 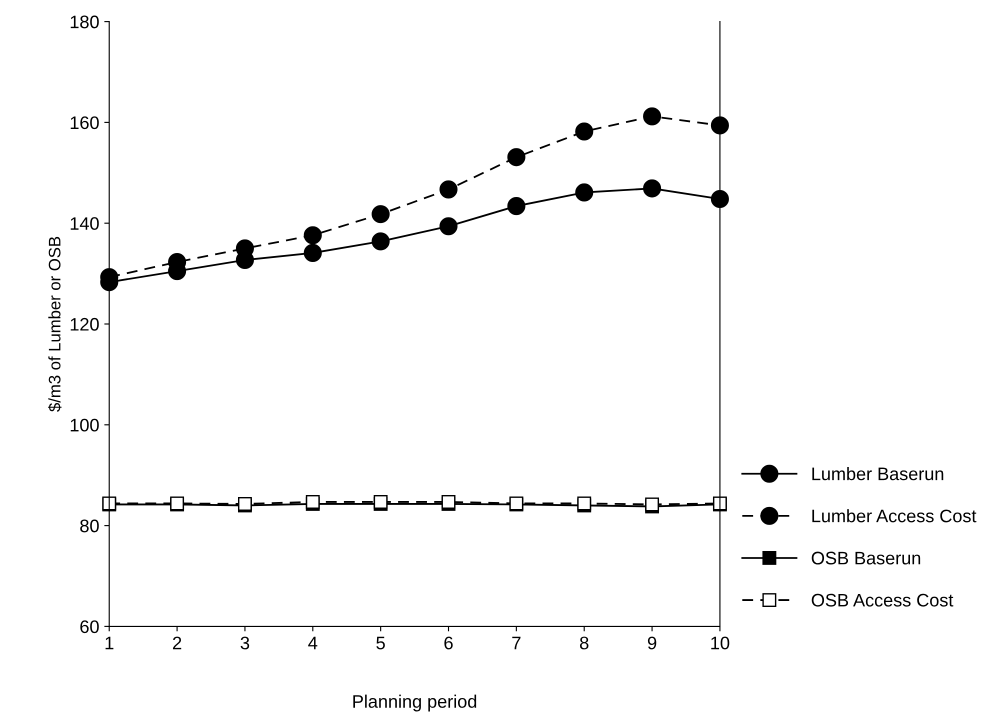 What do you see at coordinates (89, 627) in the screenshot?
I see `y-tick-label: 60` at bounding box center [89, 627].